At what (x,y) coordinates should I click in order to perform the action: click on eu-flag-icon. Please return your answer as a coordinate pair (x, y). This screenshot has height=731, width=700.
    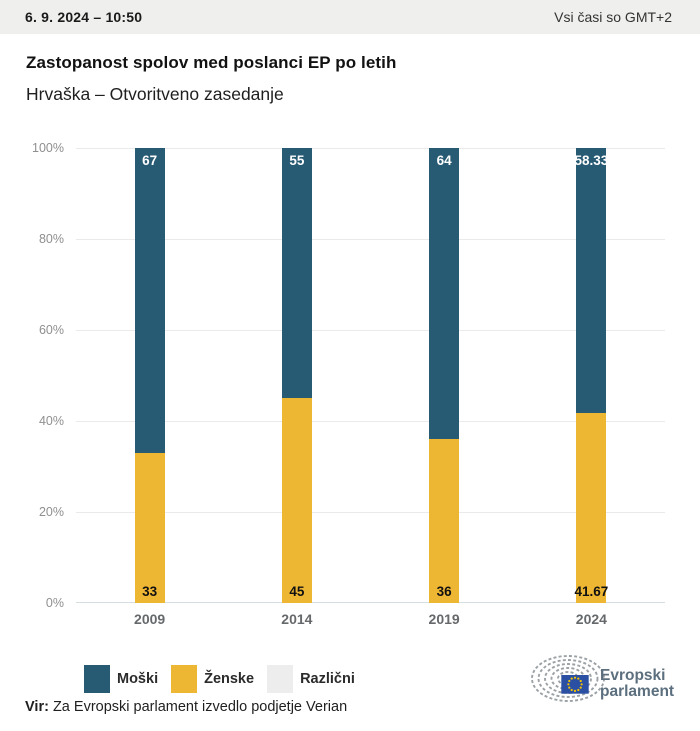
    Looking at the image, I should click on (575, 684).